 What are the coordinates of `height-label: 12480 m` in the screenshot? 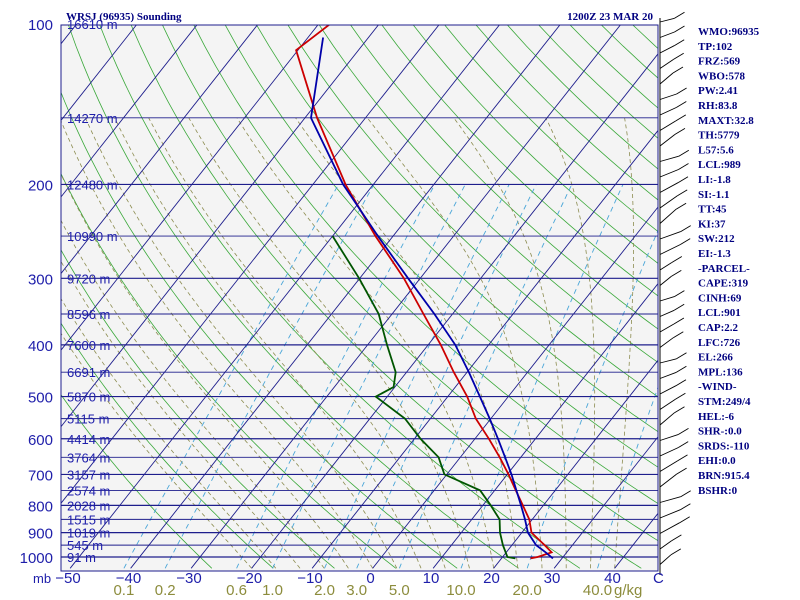 It's located at (92, 184).